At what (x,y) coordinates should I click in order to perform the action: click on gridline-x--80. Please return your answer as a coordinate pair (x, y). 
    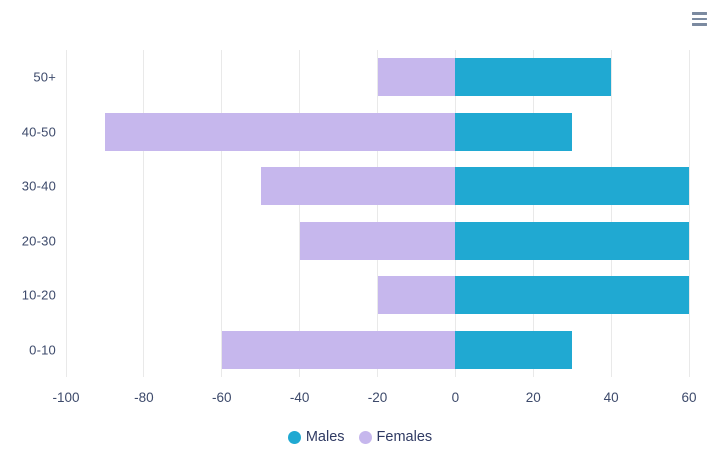
    Looking at the image, I should click on (144, 213).